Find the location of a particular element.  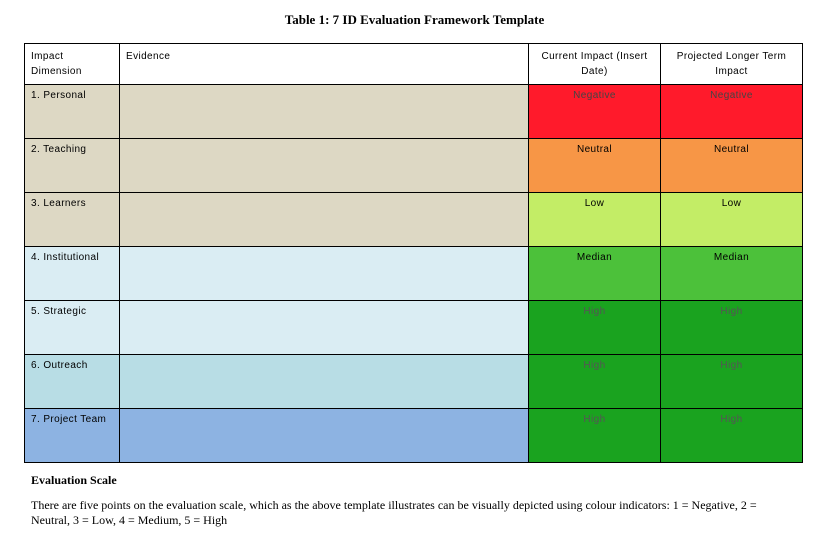

scale-heading: Evaluation Scale is located at coordinates (74, 480).